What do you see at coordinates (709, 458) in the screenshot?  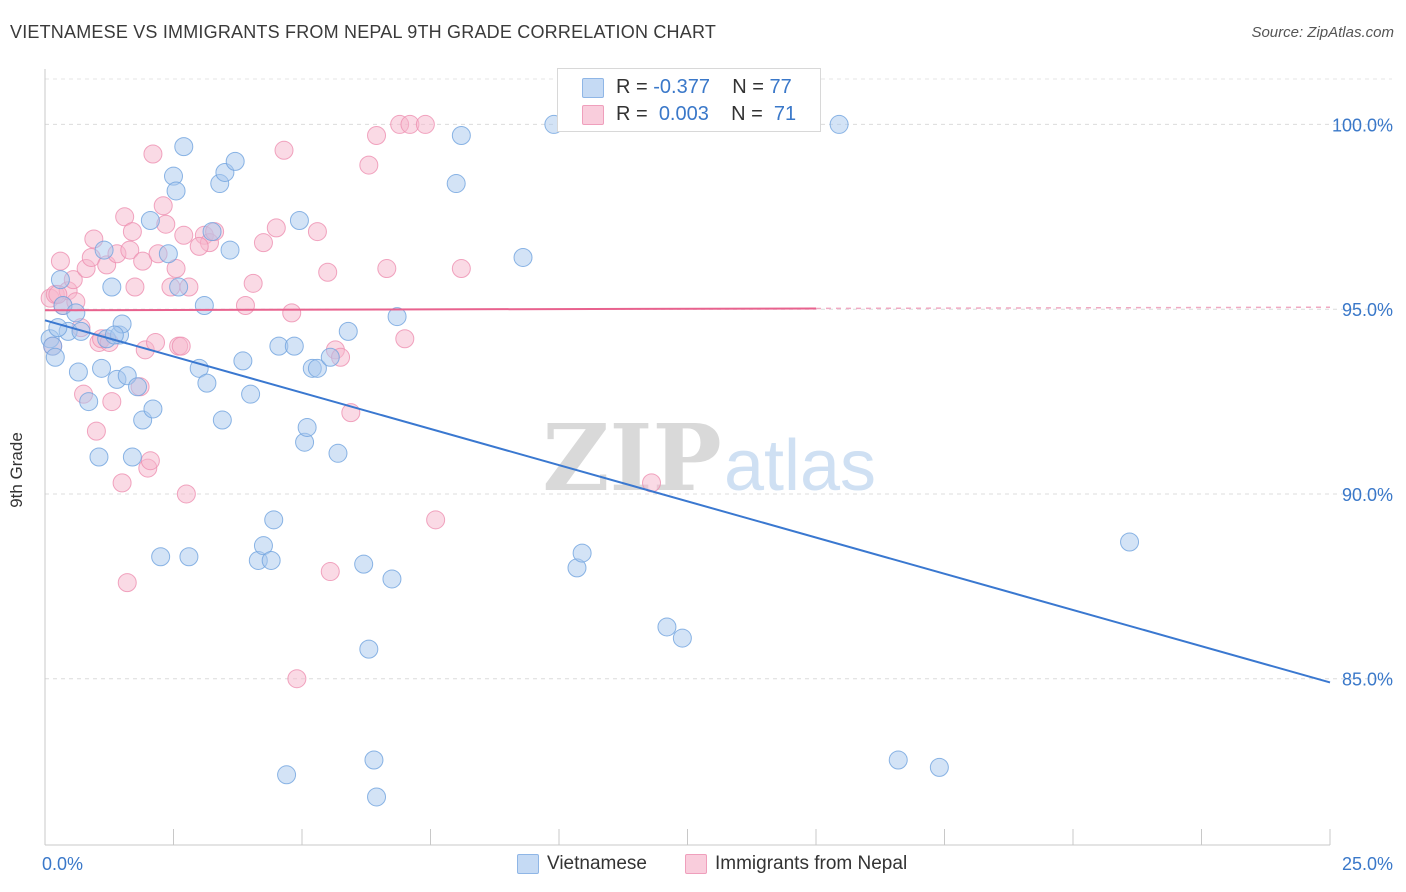 I see `watermark: ZIP atlas` at bounding box center [709, 458].